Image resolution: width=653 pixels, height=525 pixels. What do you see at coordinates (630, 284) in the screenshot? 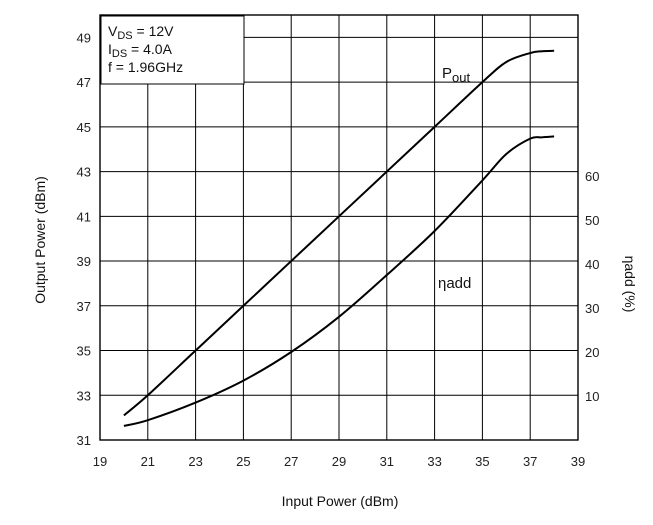
I see `y2-axis-title: ηadd (%)` at bounding box center [630, 284].